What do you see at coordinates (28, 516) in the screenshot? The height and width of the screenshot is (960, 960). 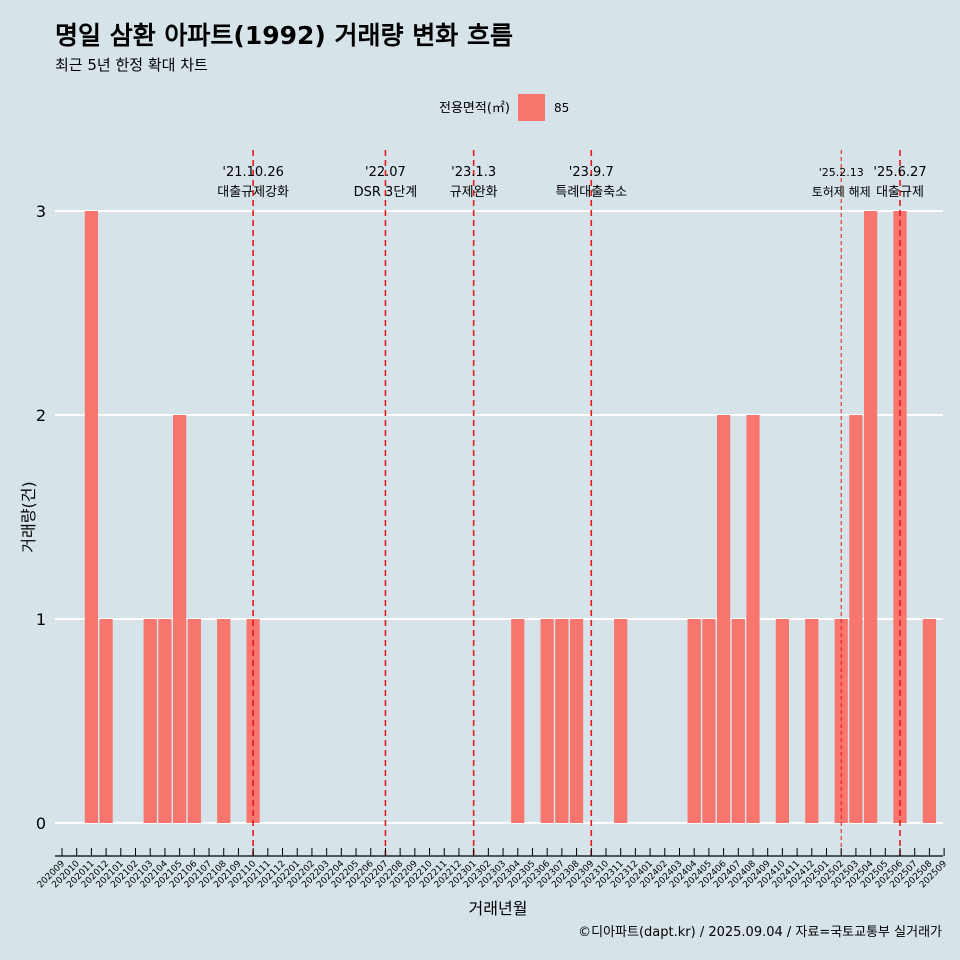 I see `y-axis-label: 거래량(건)` at bounding box center [28, 516].